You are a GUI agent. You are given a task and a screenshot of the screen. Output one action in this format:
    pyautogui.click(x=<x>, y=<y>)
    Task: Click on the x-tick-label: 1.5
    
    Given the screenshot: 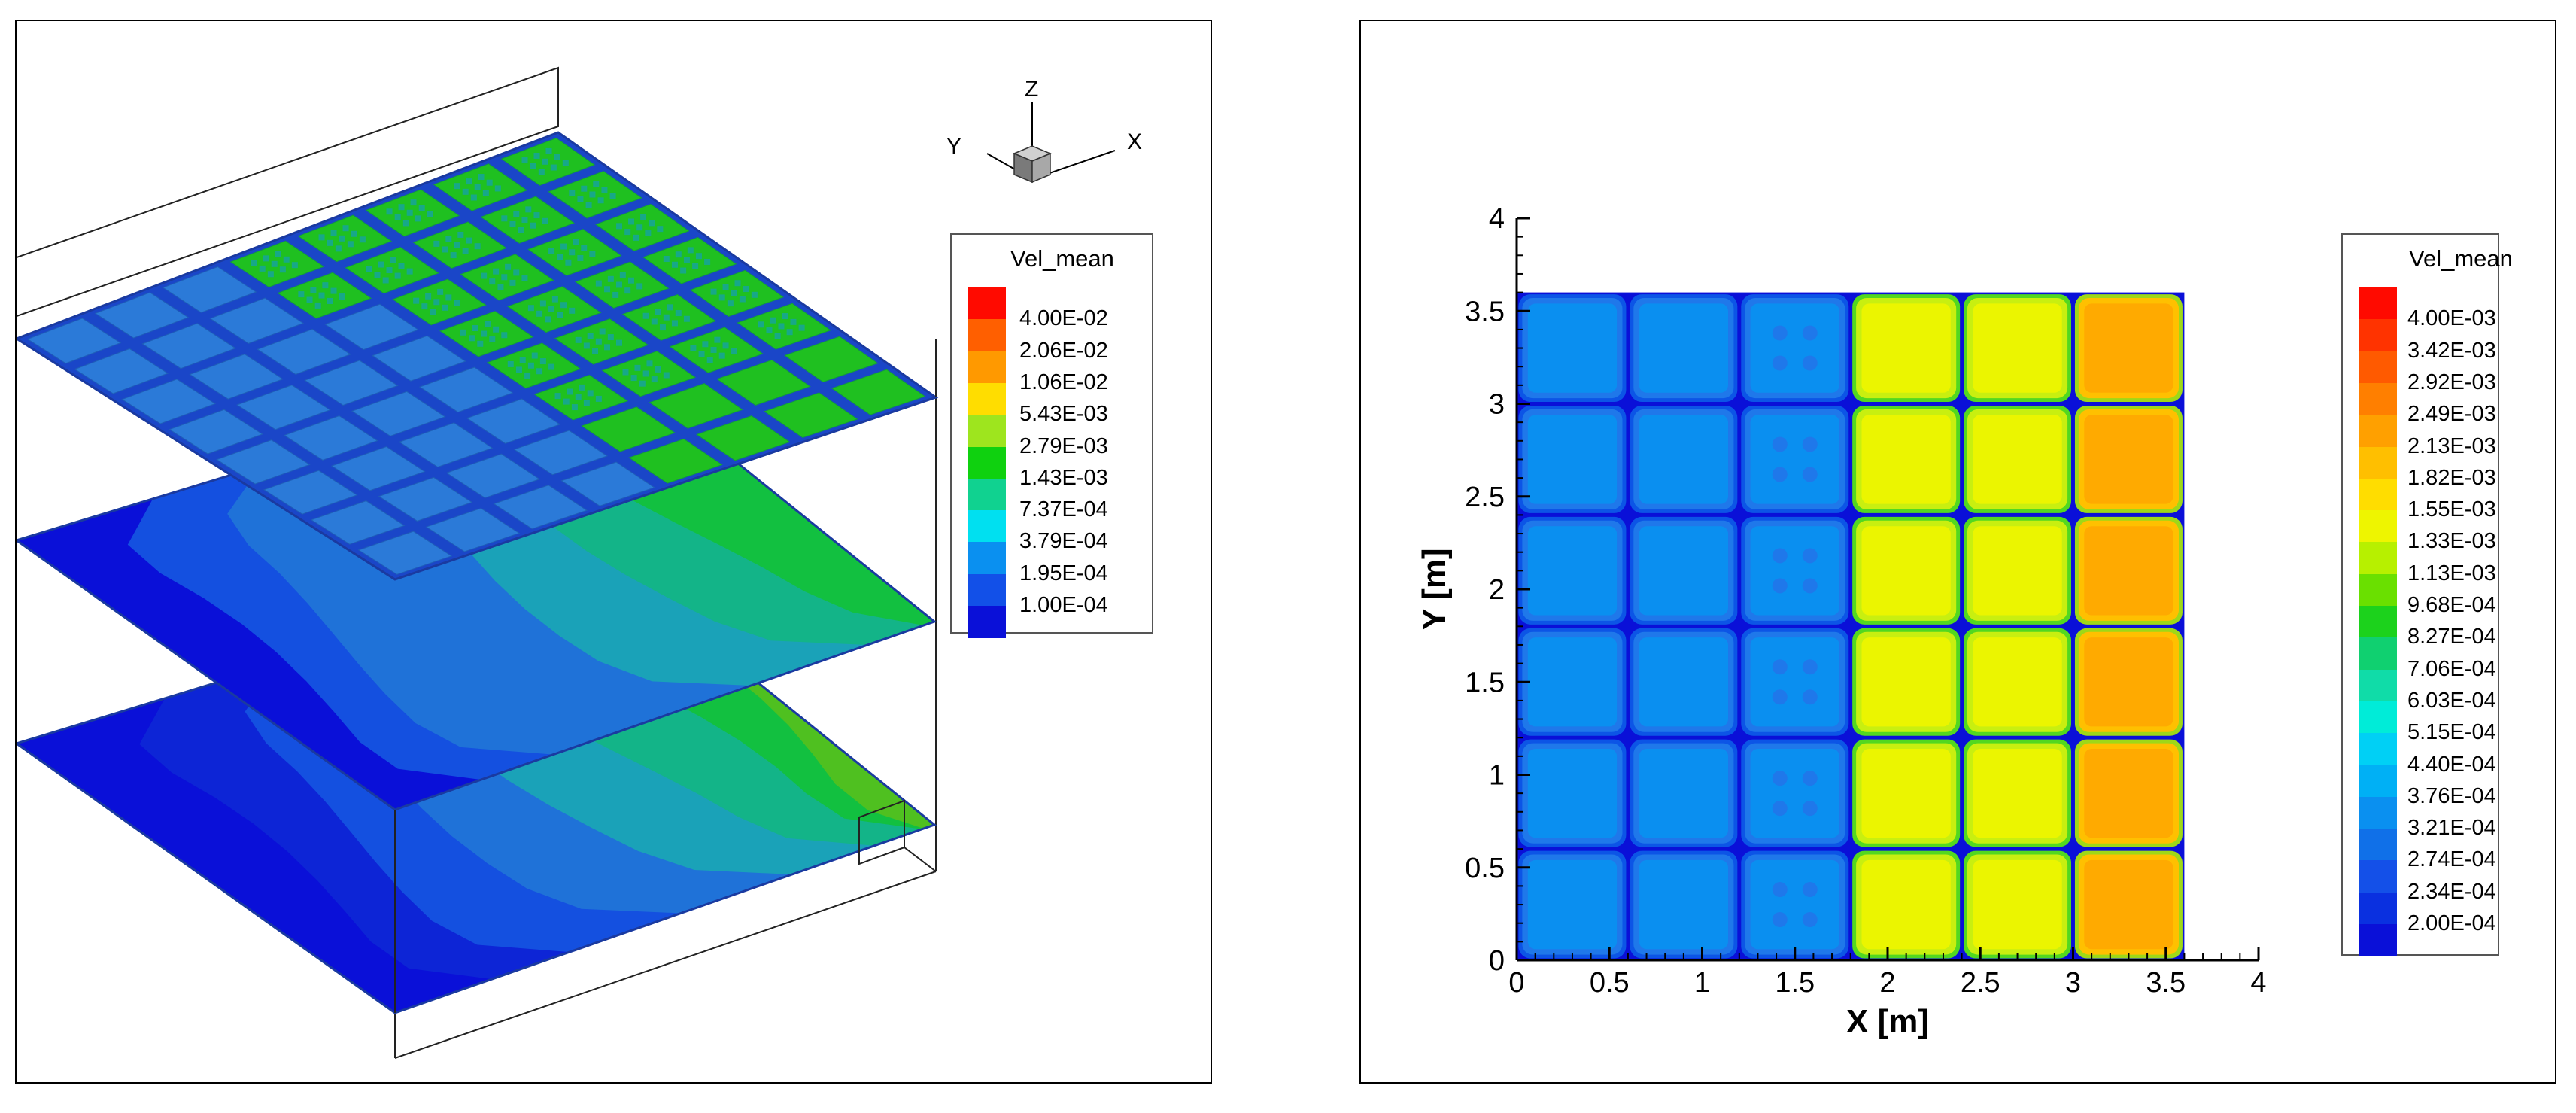 What is the action you would take?
    pyautogui.click(x=1795, y=983)
    